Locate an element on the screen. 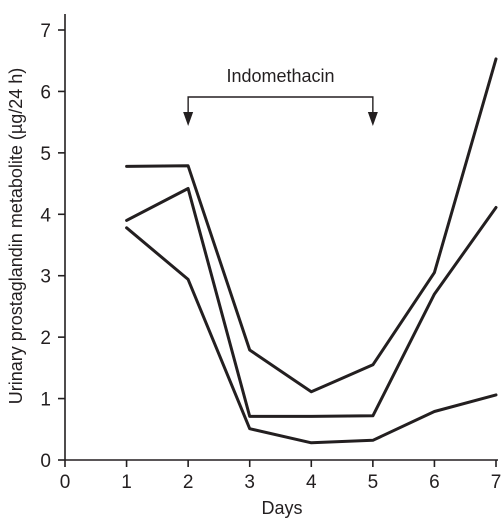 The image size is (502, 520). y-tick-label: 5 is located at coordinates (45, 154).